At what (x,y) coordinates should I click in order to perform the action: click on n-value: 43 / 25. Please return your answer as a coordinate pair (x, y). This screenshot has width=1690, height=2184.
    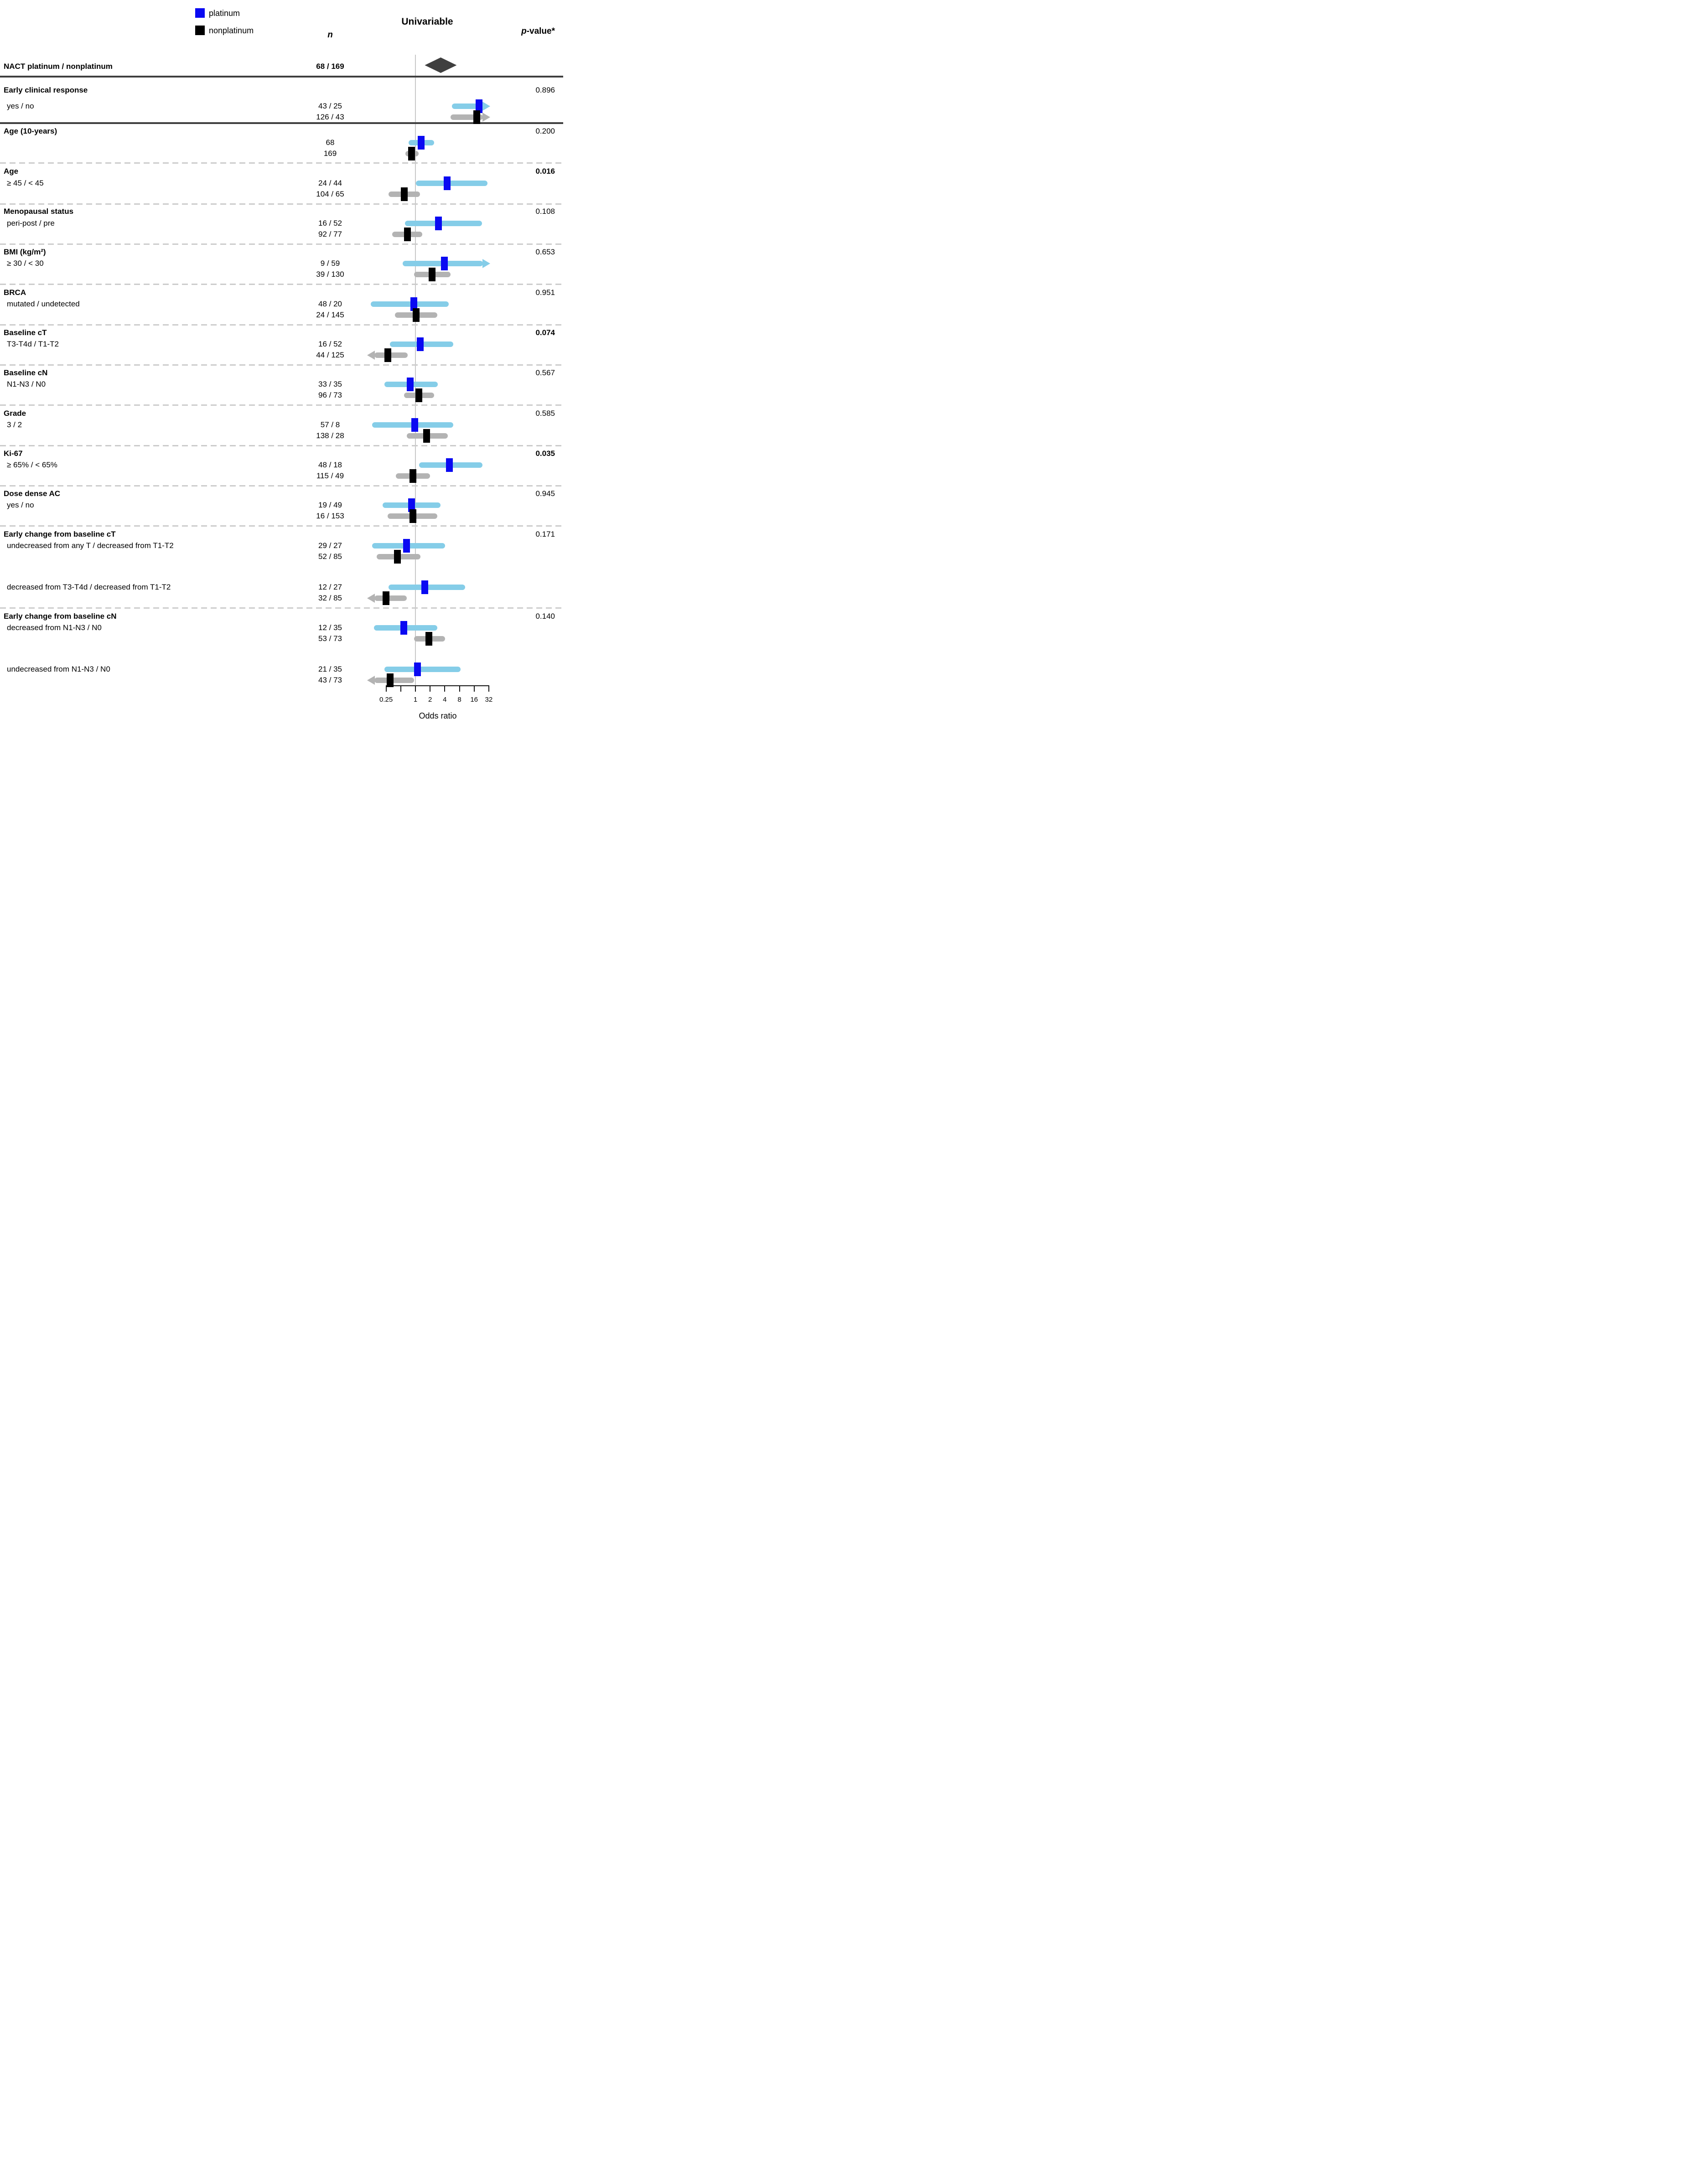
    Looking at the image, I should click on (330, 106).